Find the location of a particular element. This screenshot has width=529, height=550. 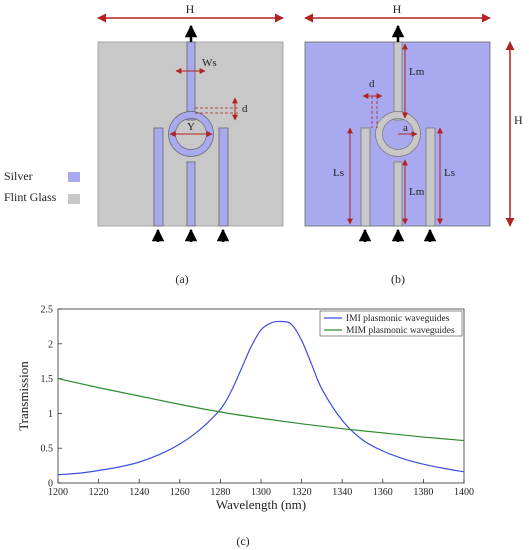

dim-lm-top-label: Lm is located at coordinates (417, 72).